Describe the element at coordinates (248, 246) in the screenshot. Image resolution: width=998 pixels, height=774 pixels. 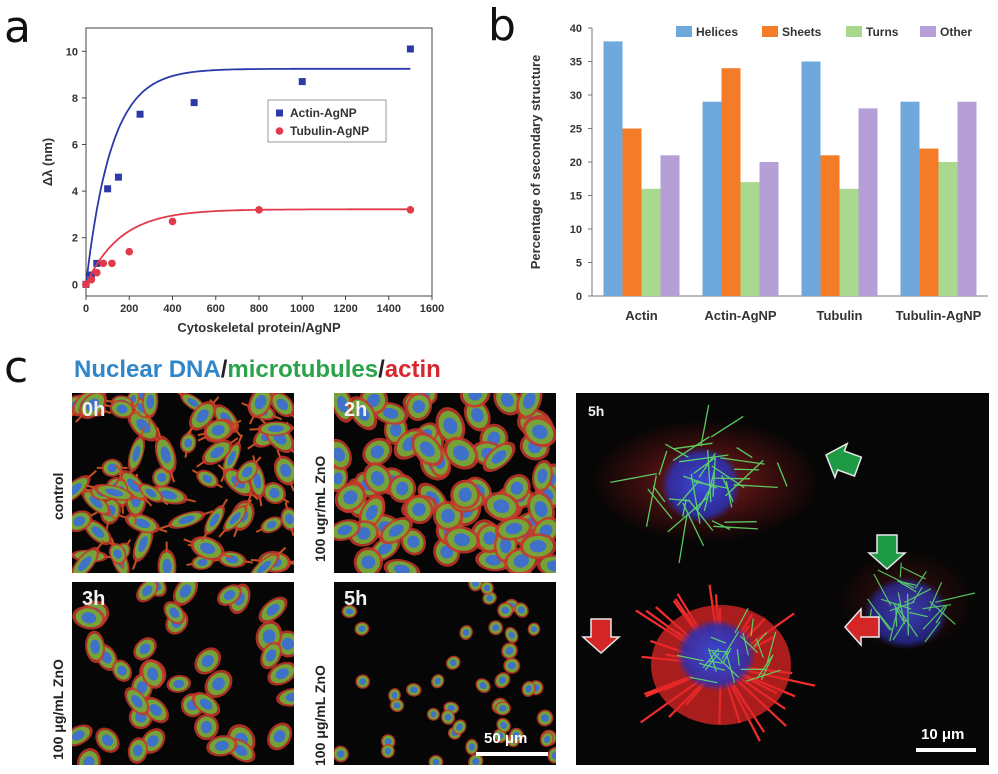
I see `fit-curve-tubulin-agnp` at that location.